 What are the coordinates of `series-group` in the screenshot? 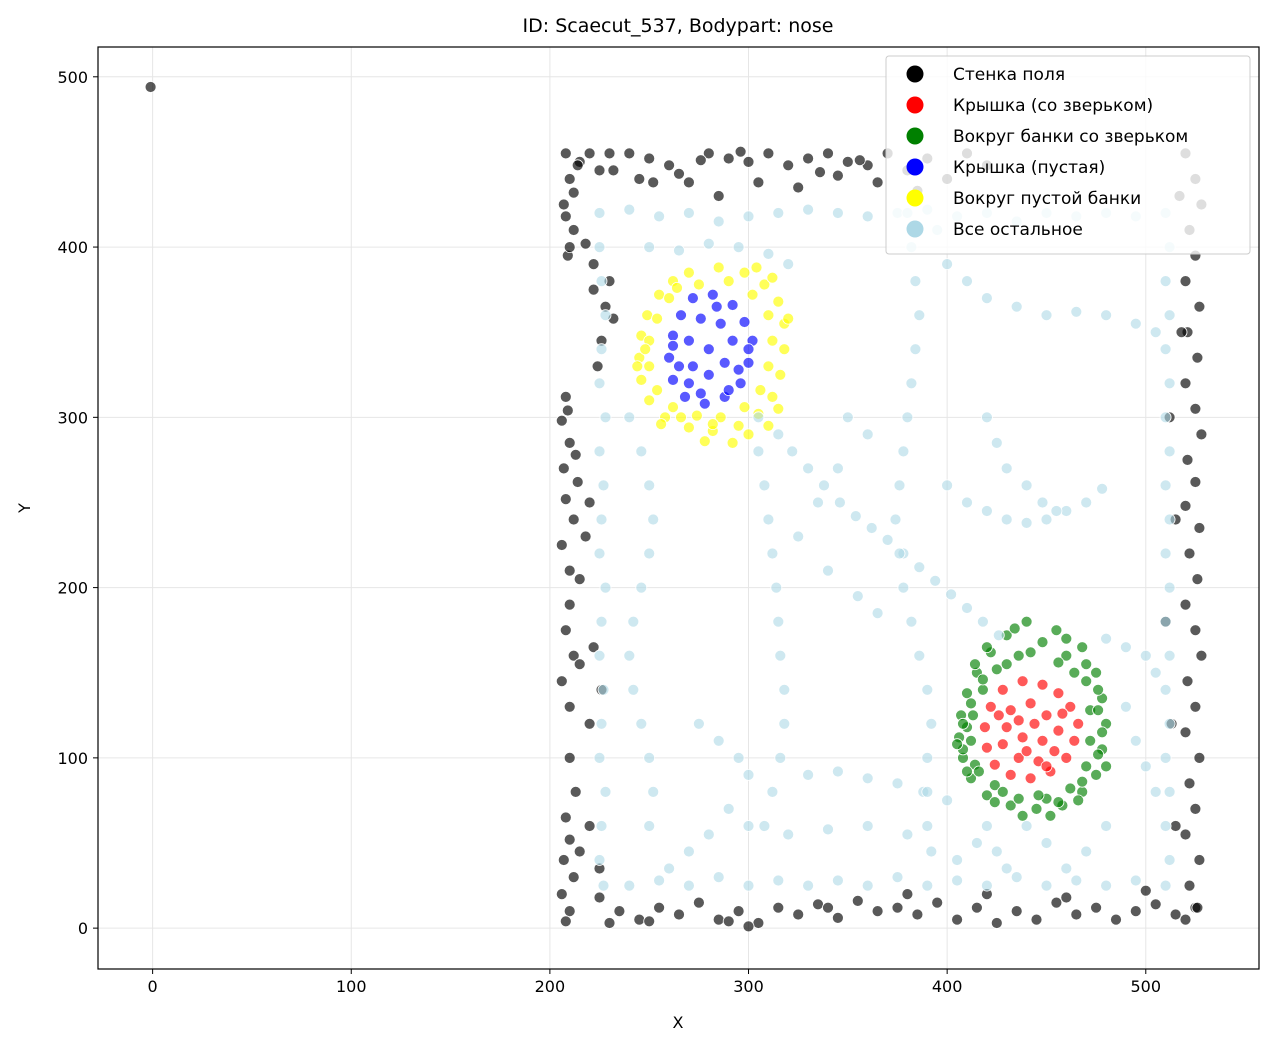 It's located at (711, 349).